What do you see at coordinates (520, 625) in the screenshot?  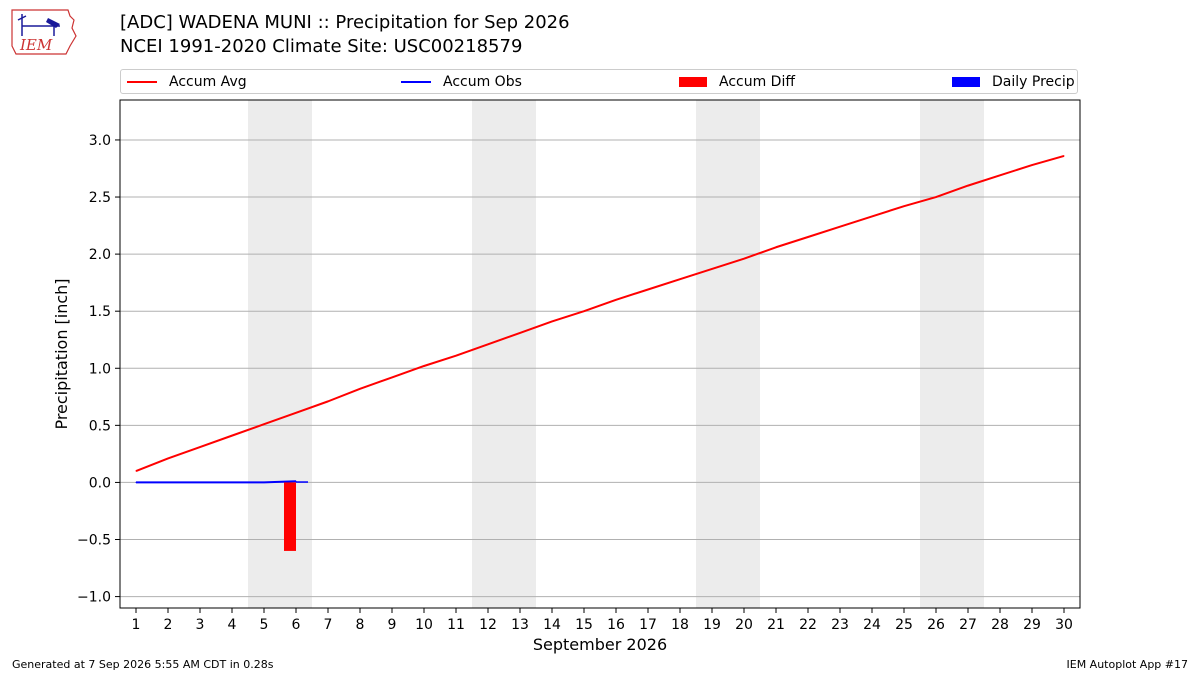 I see `x-tick-label: 13` at bounding box center [520, 625].